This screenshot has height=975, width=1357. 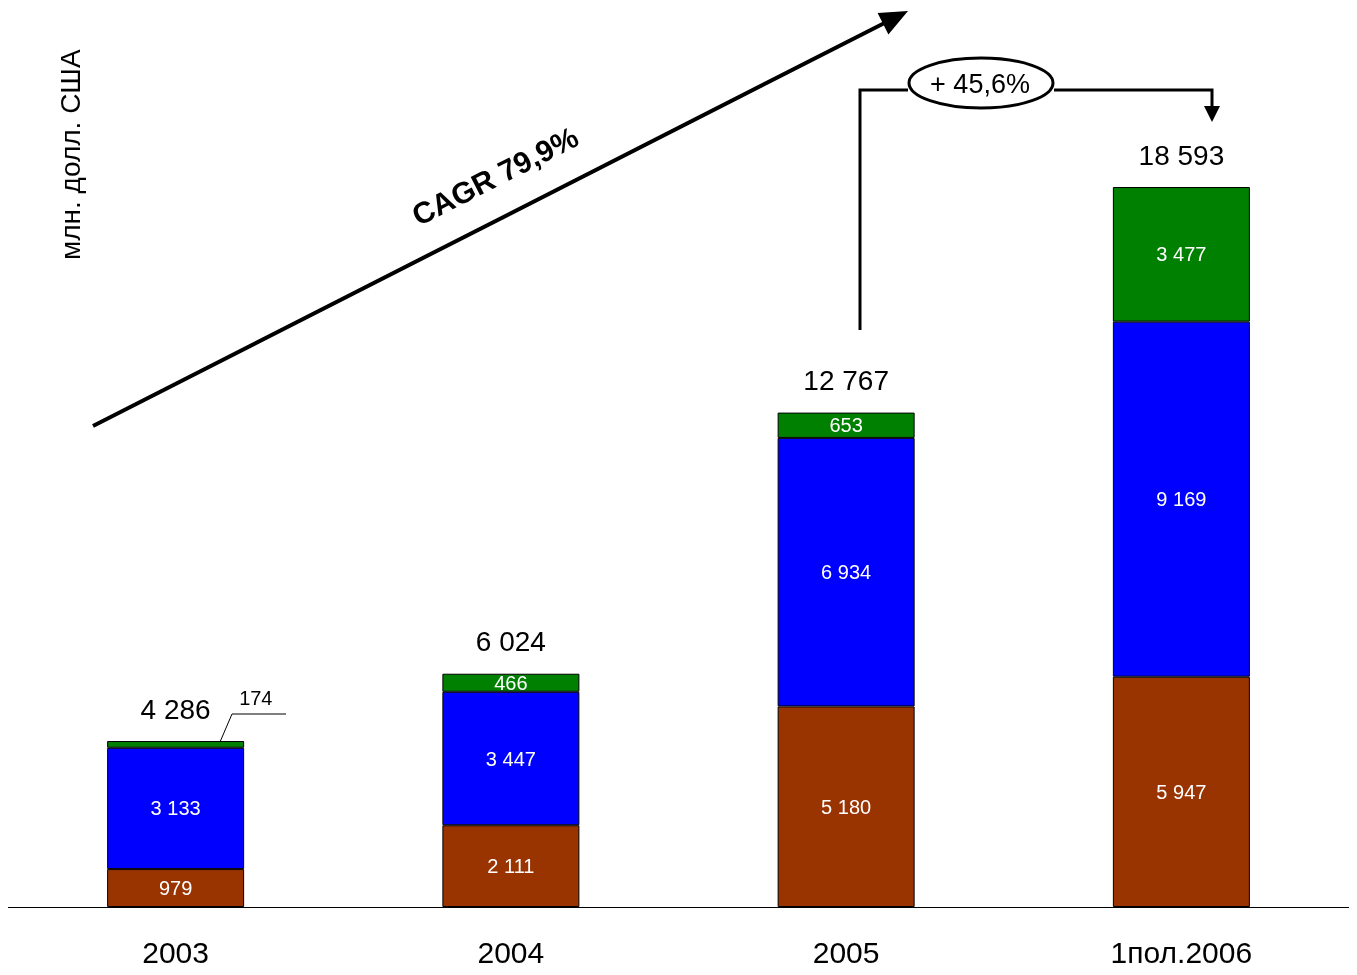 I want to click on data-label: 3 133, so click(x=175, y=808).